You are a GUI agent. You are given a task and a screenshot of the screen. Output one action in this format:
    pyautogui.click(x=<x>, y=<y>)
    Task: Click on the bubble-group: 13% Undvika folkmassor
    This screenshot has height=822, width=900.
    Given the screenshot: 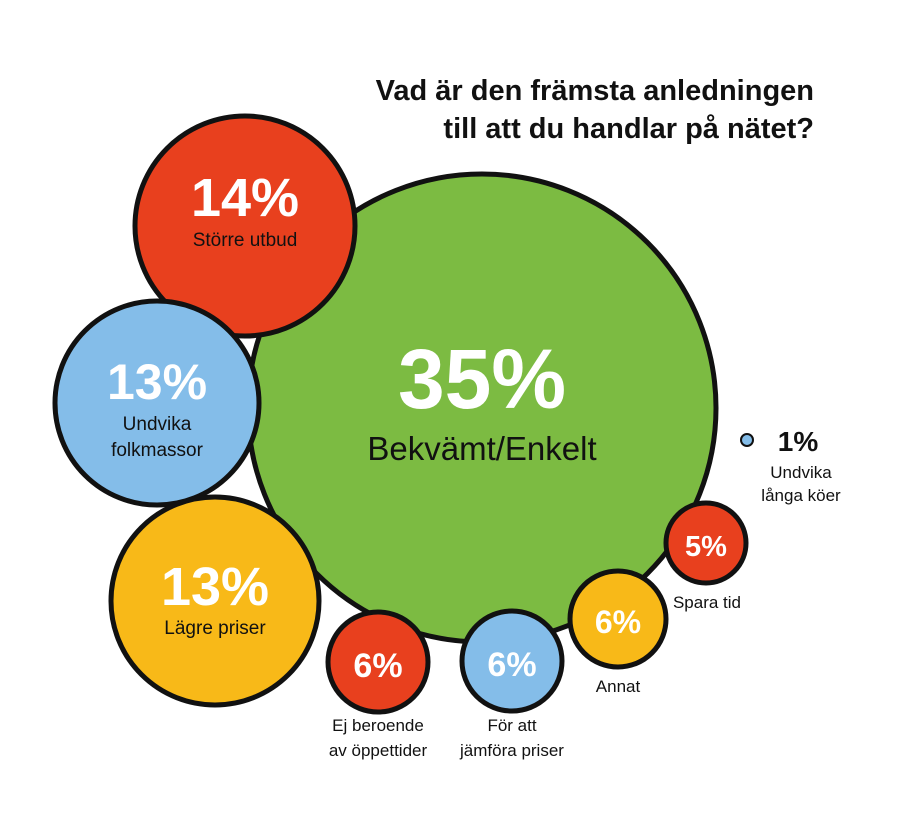 What is the action you would take?
    pyautogui.click(x=157, y=403)
    